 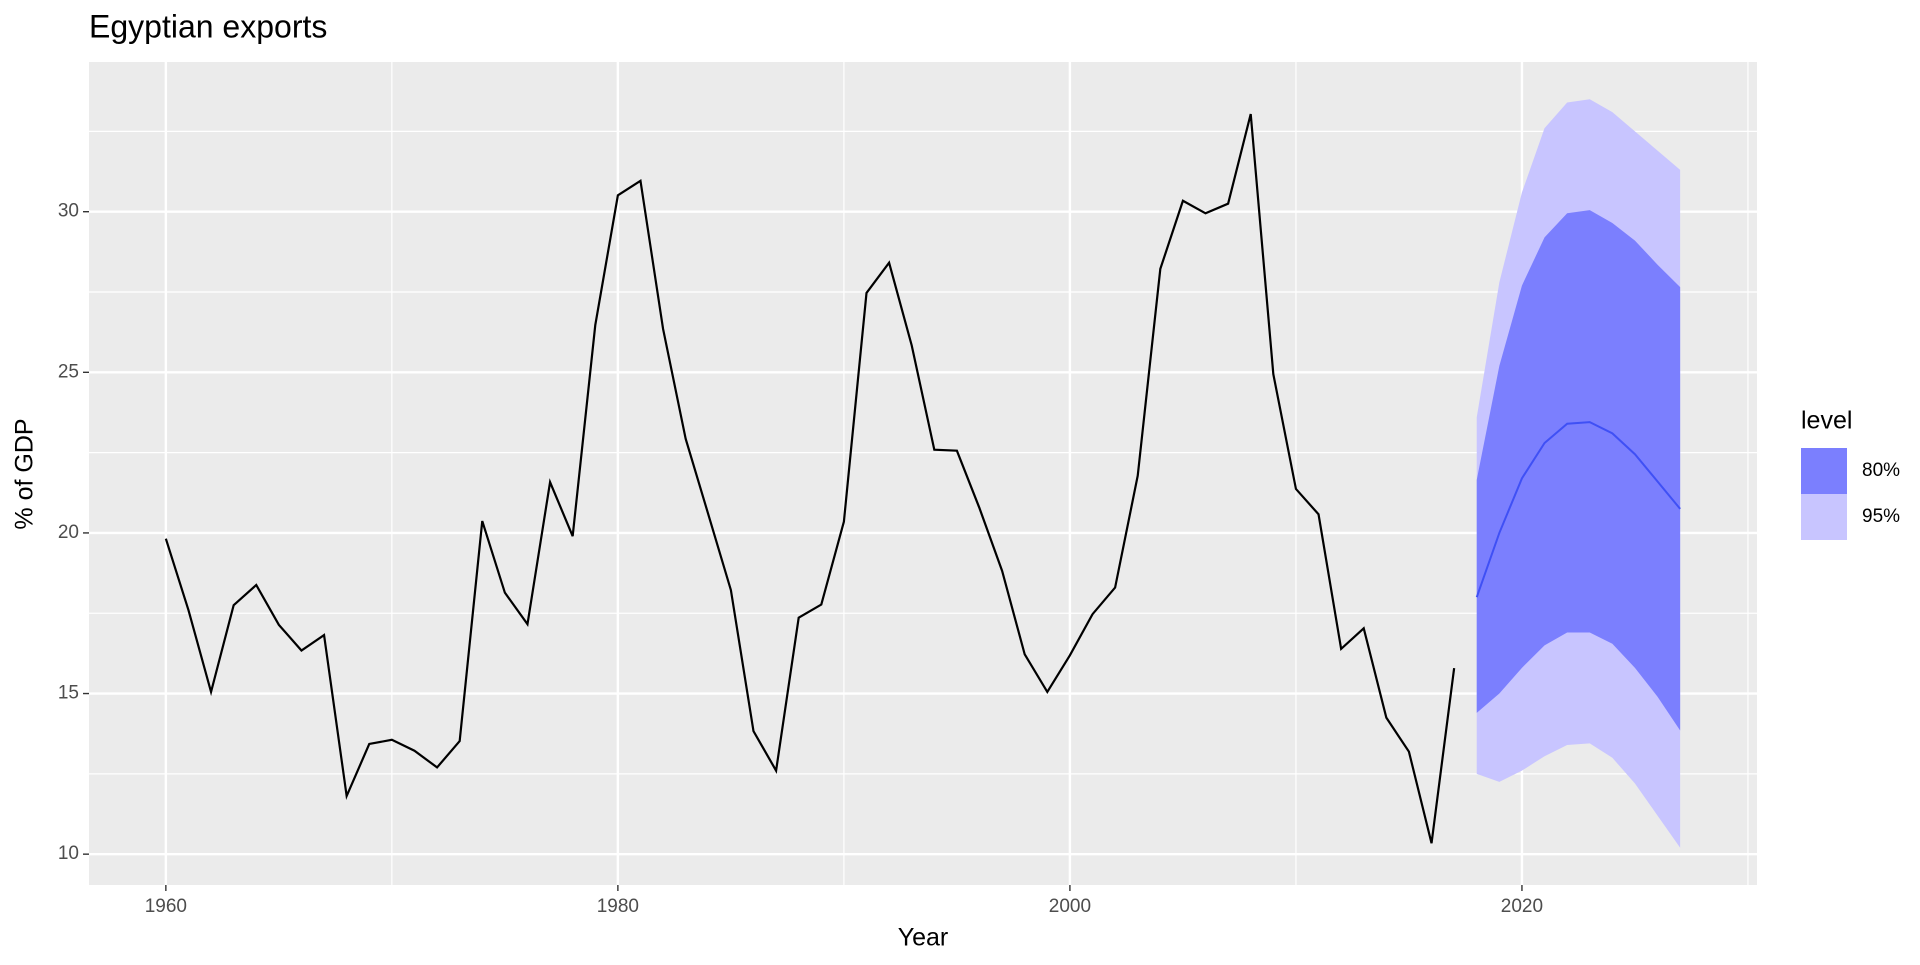 What do you see at coordinates (1578, 509) in the screenshot?
I see `forecast-mean-line` at bounding box center [1578, 509].